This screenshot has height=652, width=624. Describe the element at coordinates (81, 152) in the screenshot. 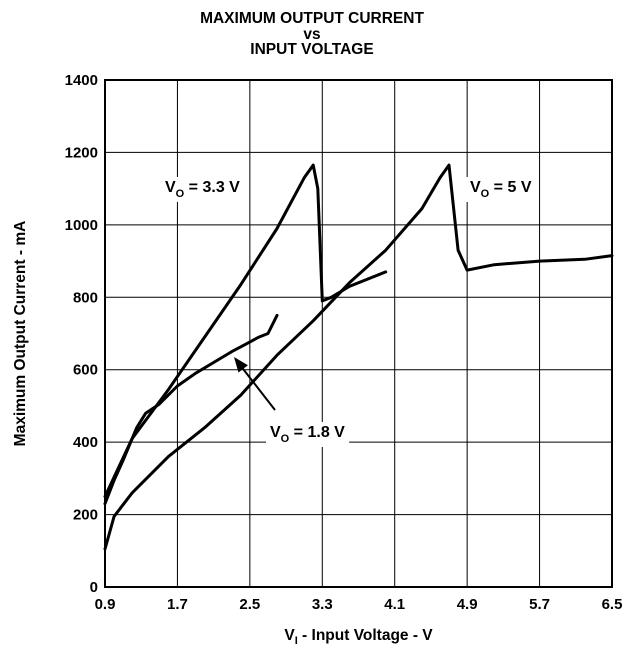

I see `y-tick-label-6: 1200` at that location.